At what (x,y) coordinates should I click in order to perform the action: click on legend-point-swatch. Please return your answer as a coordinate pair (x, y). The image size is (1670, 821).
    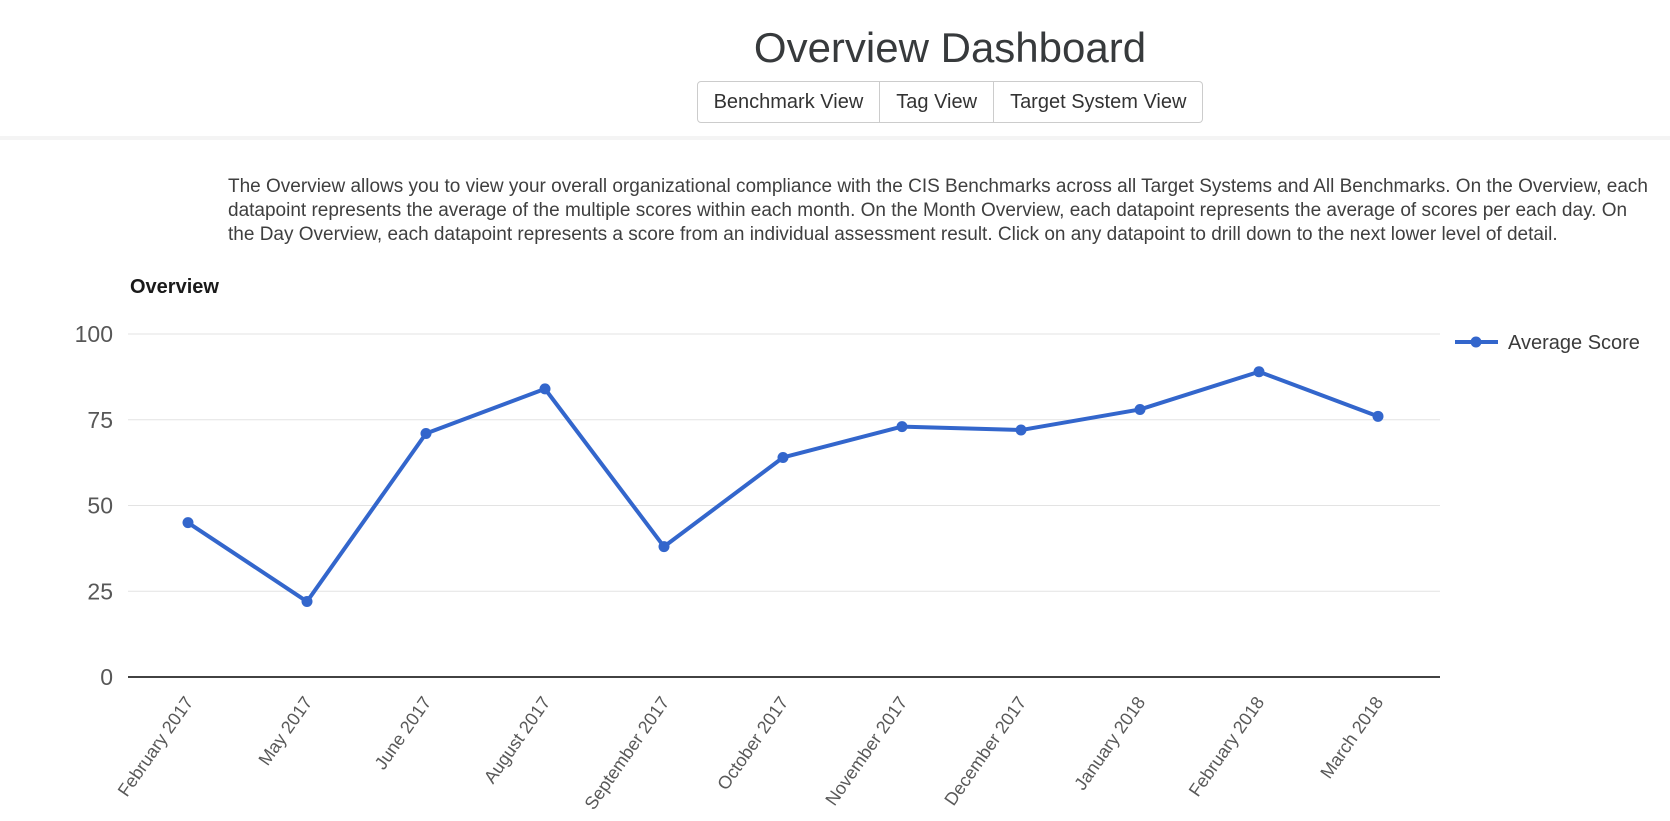
    Looking at the image, I should click on (1476, 342).